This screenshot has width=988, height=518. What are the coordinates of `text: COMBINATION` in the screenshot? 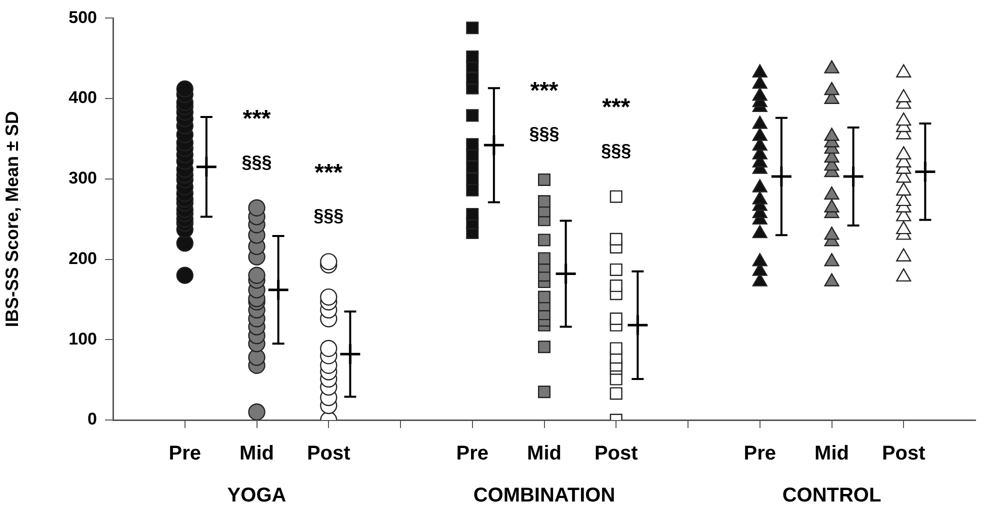 It's located at (544, 495).